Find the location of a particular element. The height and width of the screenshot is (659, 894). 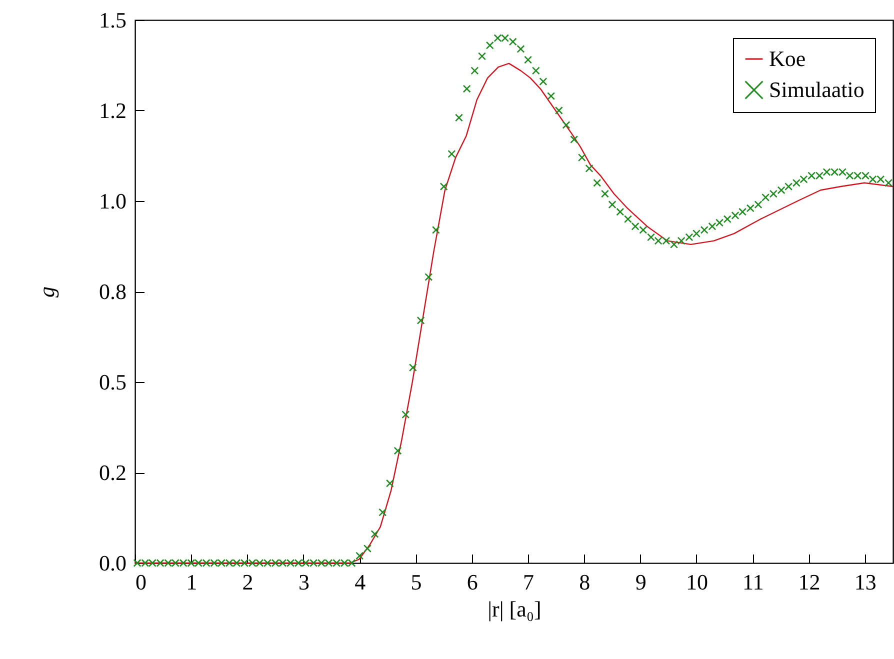

x-tick-label: 13 is located at coordinates (865, 582).